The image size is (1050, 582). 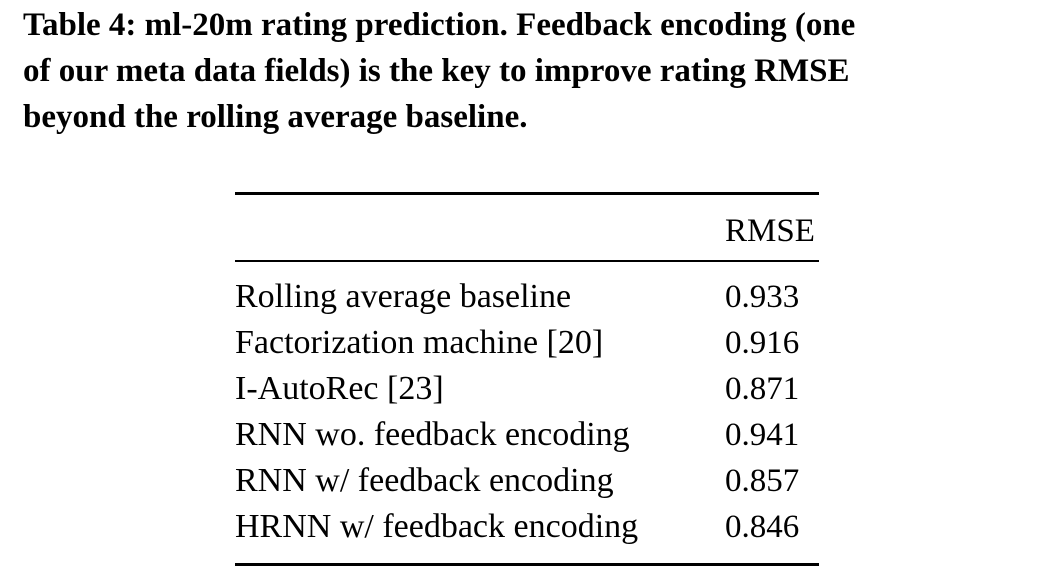 What do you see at coordinates (762, 481) in the screenshot?
I see `rmse-cell: 0.857` at bounding box center [762, 481].